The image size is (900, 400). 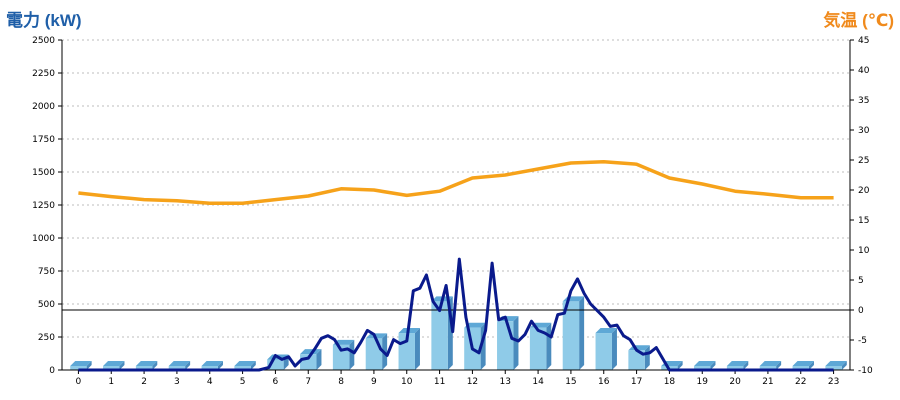 What do you see at coordinates (341, 382) in the screenshot?
I see `x-tick-label-8: 8` at bounding box center [341, 382].